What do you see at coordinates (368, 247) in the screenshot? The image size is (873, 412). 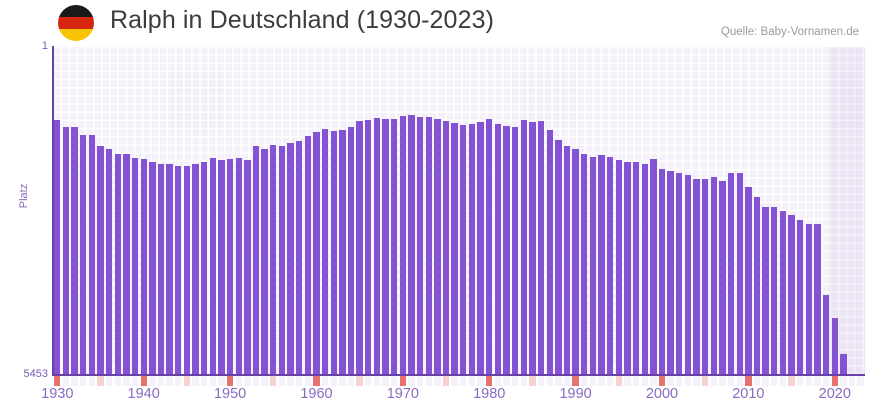 I see `bar-1966` at bounding box center [368, 247].